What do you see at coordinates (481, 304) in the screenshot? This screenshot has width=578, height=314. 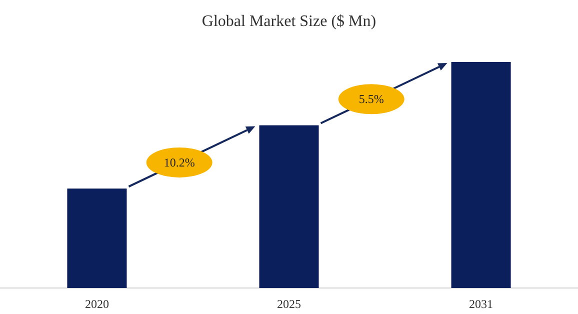 I see `x-tick-label: 2031` at bounding box center [481, 304].